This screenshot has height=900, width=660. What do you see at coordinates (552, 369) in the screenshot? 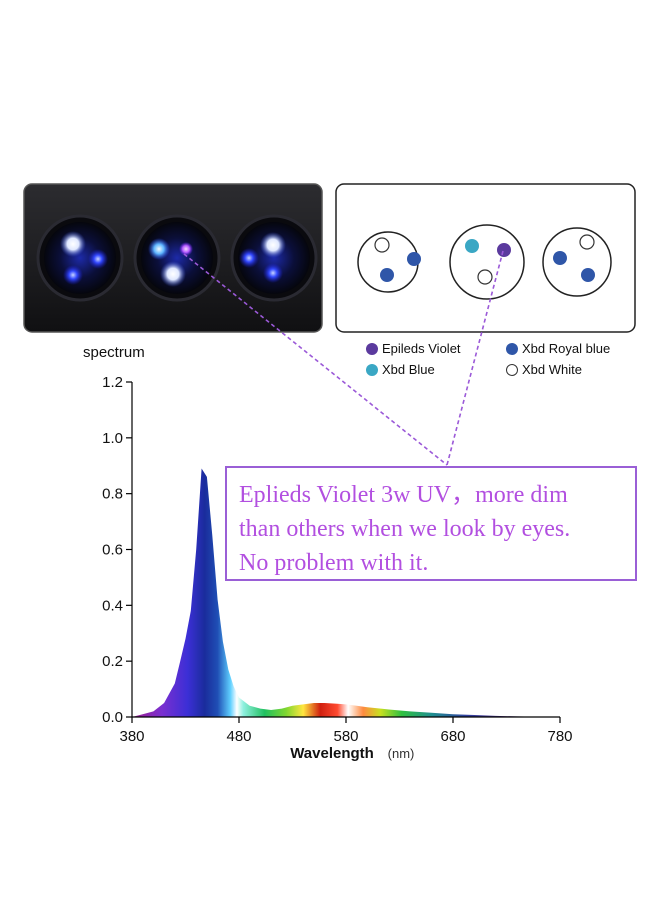
I see `legend-label: Xbd White` at bounding box center [552, 369].